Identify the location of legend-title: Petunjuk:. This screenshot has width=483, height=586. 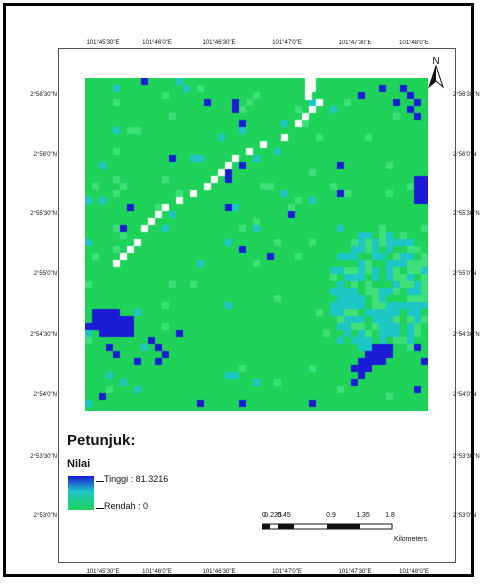
(101, 440).